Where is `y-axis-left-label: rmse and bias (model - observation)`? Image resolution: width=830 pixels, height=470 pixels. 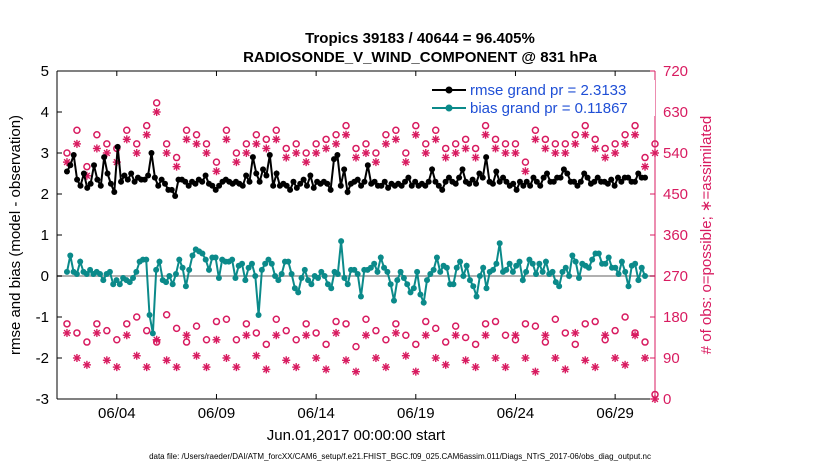
y-axis-left-label: rmse and bias (model - observation) is located at coordinates (15, 235).